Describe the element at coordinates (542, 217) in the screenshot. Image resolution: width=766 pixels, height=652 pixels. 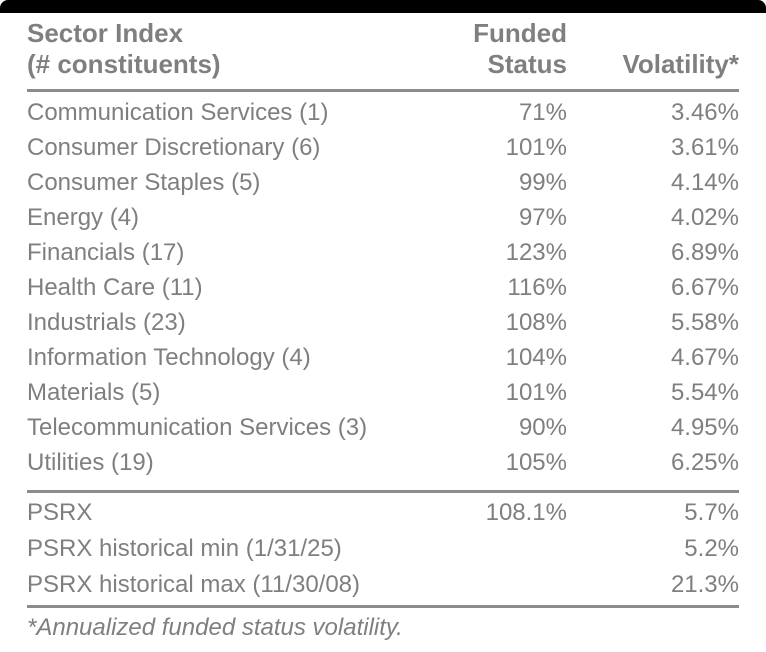
I see `funded-status-cell: 97%` at that location.